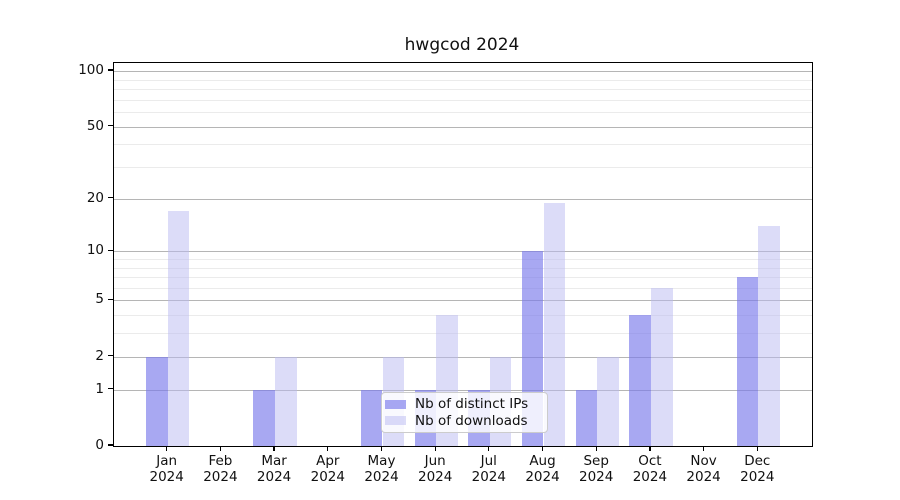 The width and height of the screenshot is (900, 500). I want to click on legend-label-distinct-ips: Nb of distinct IPs, so click(472, 404).